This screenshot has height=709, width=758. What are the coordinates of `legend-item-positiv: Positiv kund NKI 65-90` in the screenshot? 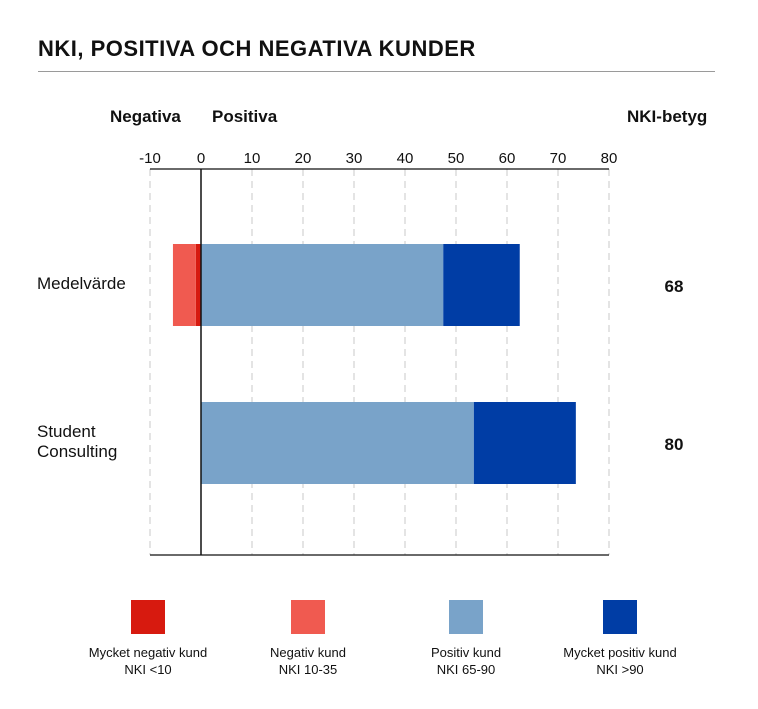 It's located at (466, 639).